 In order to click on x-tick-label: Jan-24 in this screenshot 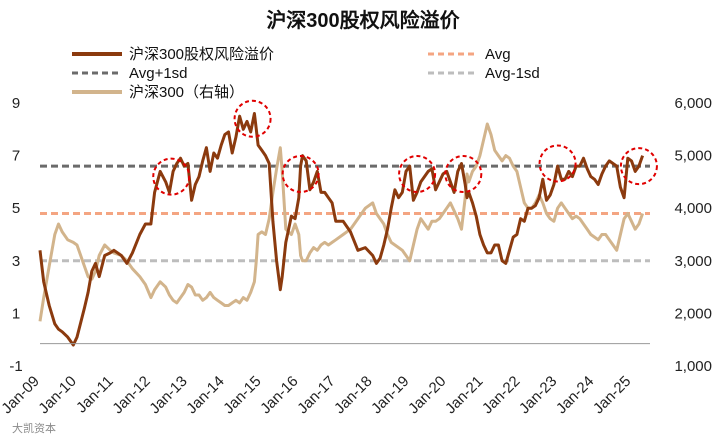, I will do `click(575, 395)`.